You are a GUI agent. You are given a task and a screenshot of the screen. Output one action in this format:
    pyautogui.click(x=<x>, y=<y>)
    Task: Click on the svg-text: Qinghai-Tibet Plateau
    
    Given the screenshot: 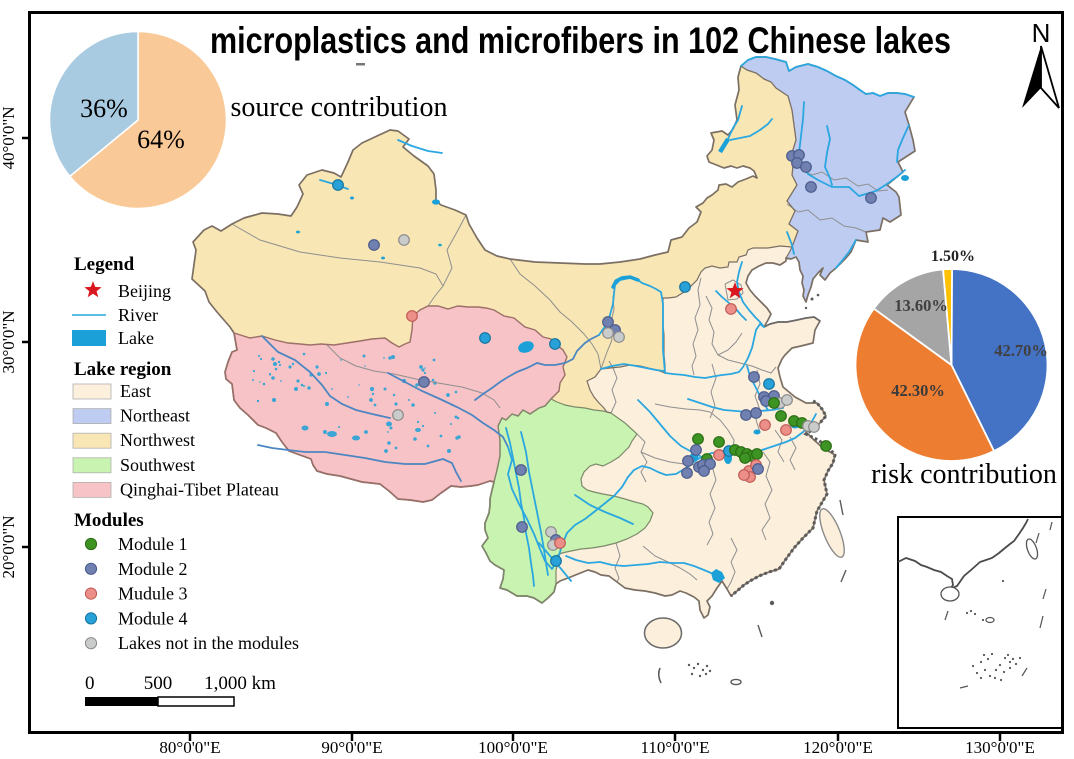 What is the action you would take?
    pyautogui.click(x=199, y=489)
    